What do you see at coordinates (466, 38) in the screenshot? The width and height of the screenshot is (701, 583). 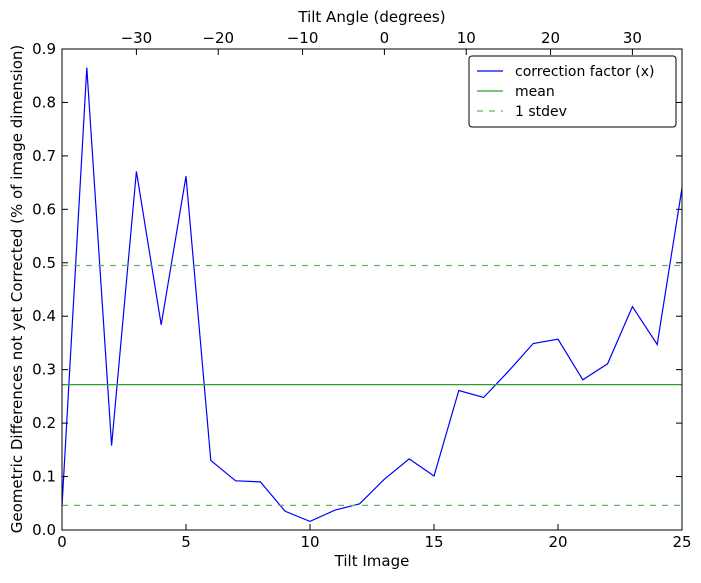 I see `top-x-tick-label: 10` at bounding box center [466, 38].